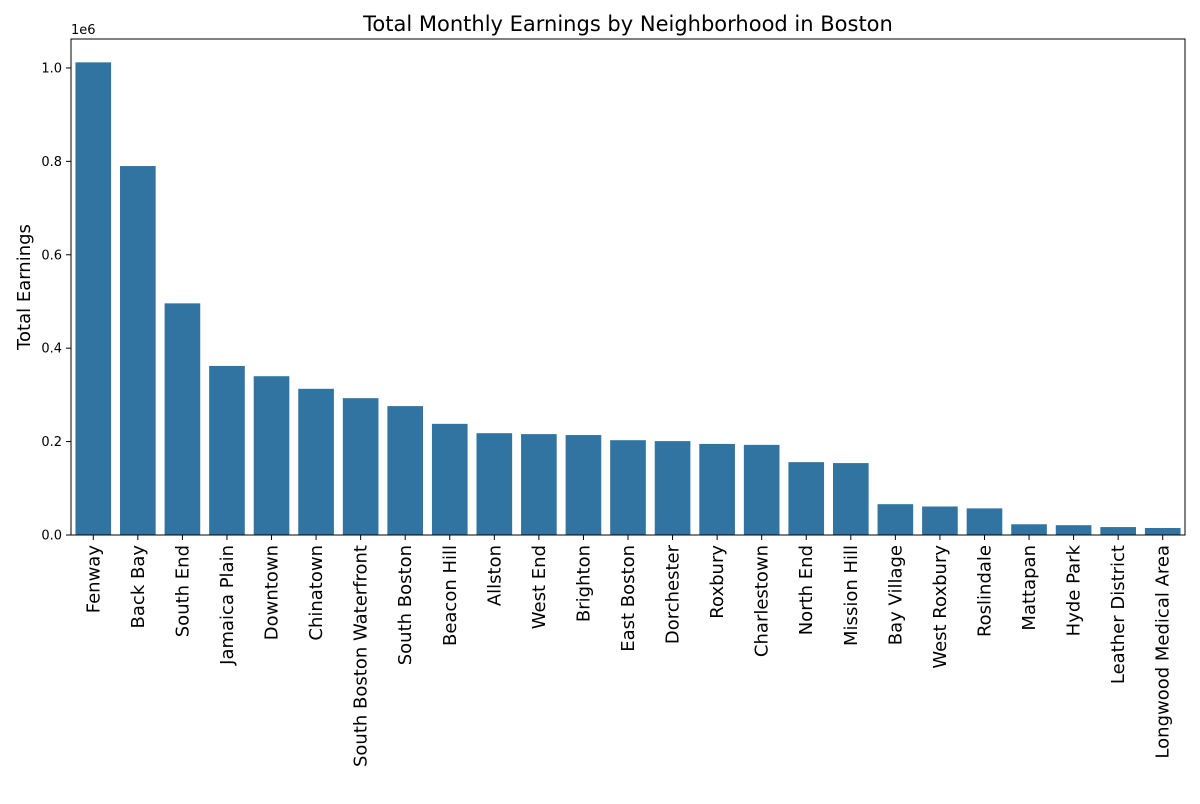  What do you see at coordinates (851, 595) in the screenshot?
I see `x-tick-label: Mission Hill` at bounding box center [851, 595].